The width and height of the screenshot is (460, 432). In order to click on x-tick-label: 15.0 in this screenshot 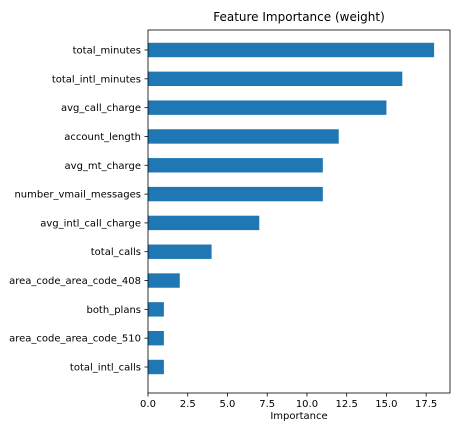, I will do `click(386, 404)`.